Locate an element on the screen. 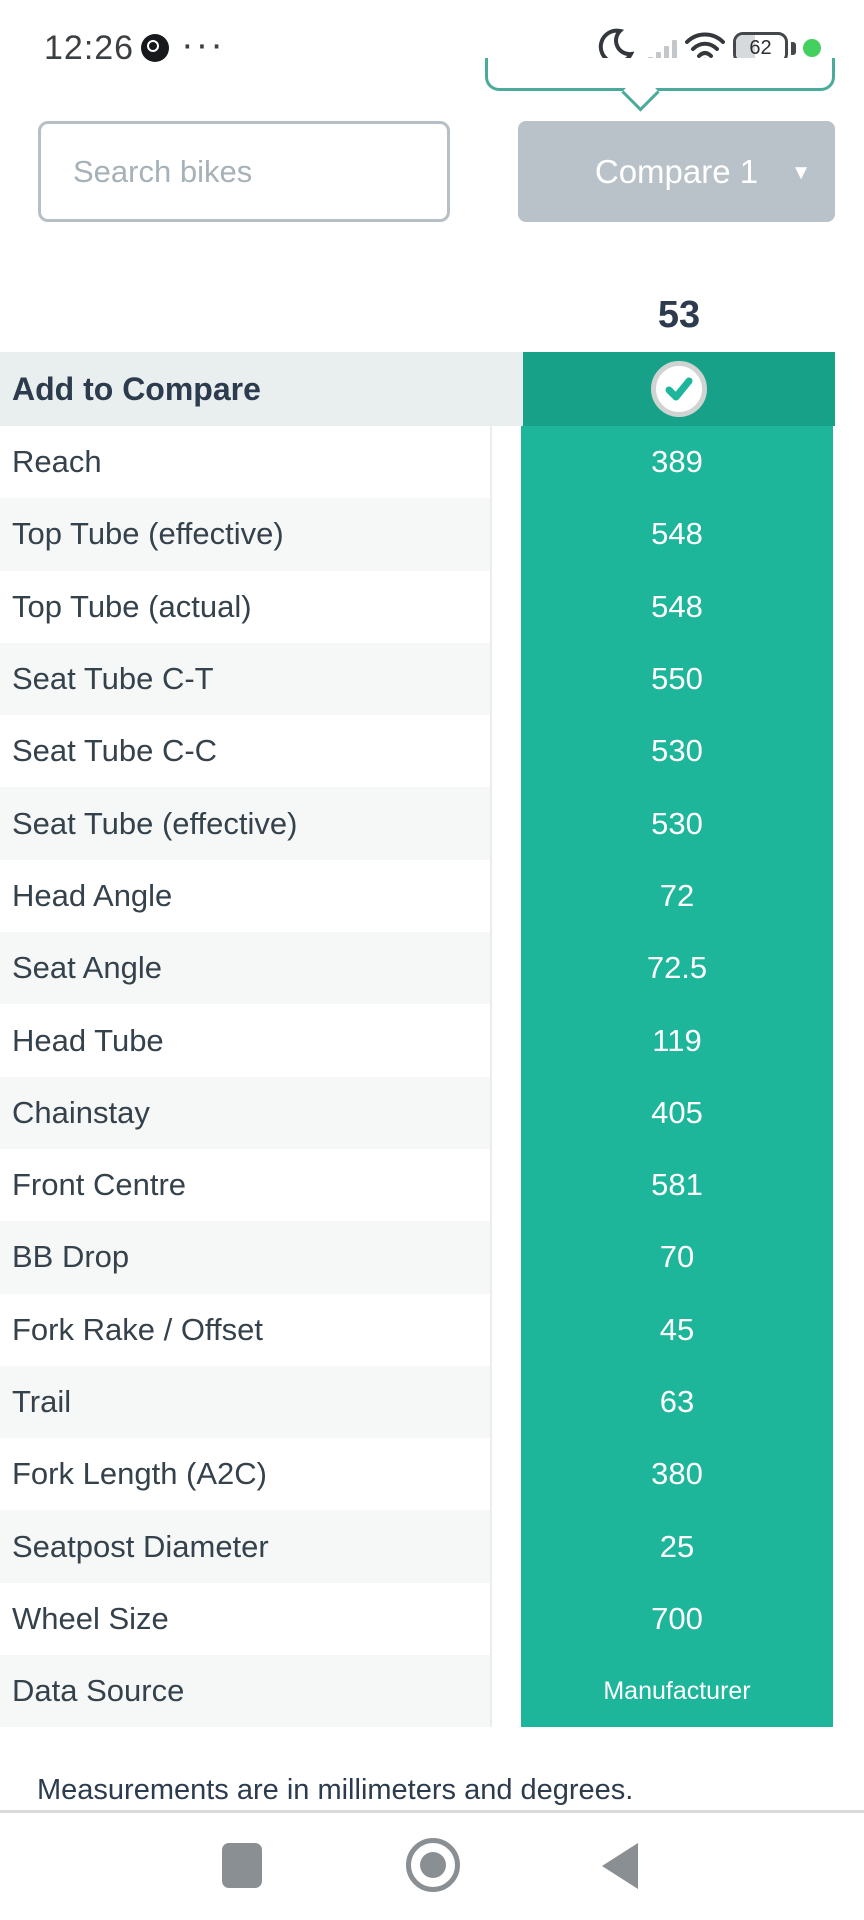 Image resolution: width=864 pixels, height=1920 pixels. row-label: Fork Rake / Offset is located at coordinates (246, 1329).